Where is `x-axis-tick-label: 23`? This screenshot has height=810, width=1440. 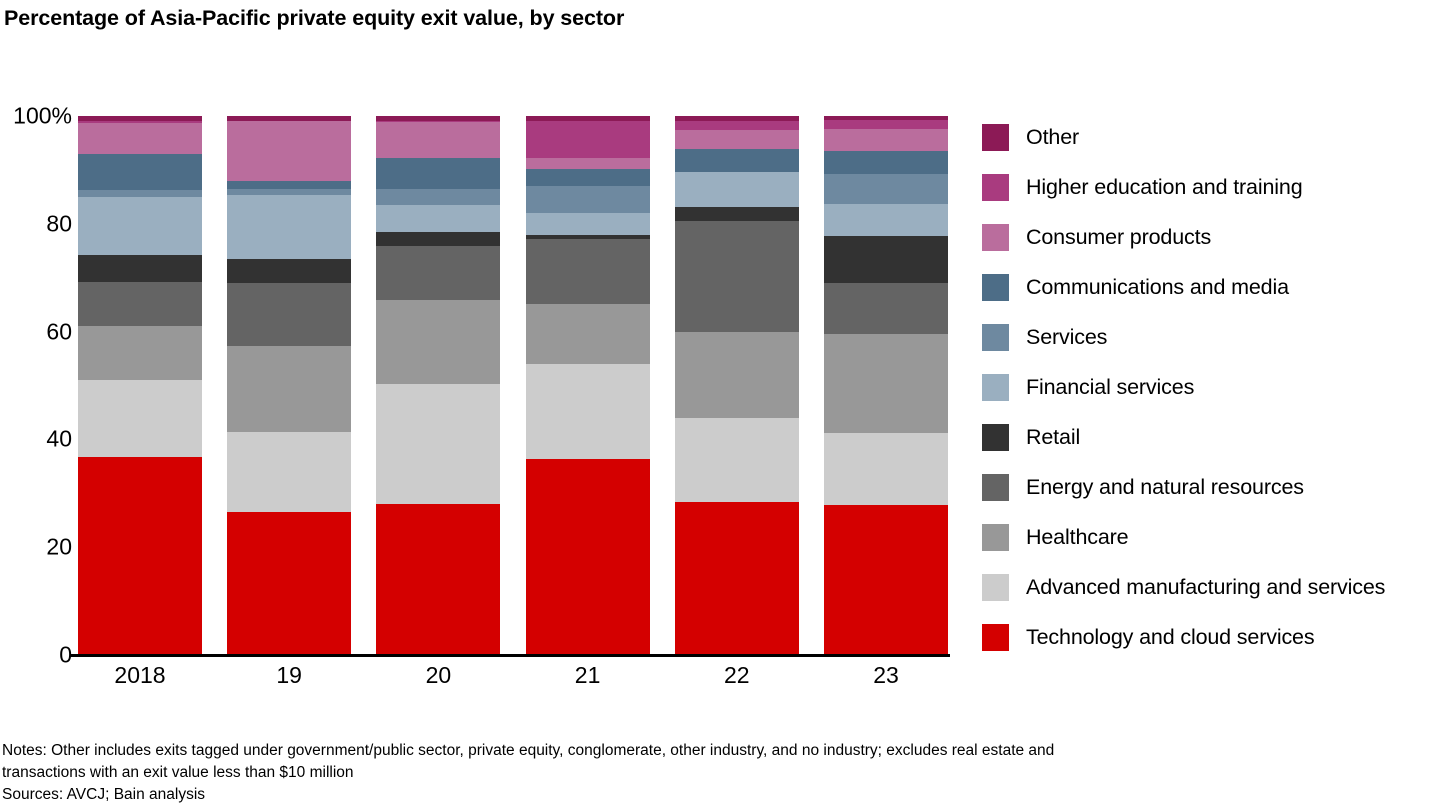 x-axis-tick-label: 23 is located at coordinates (886, 675).